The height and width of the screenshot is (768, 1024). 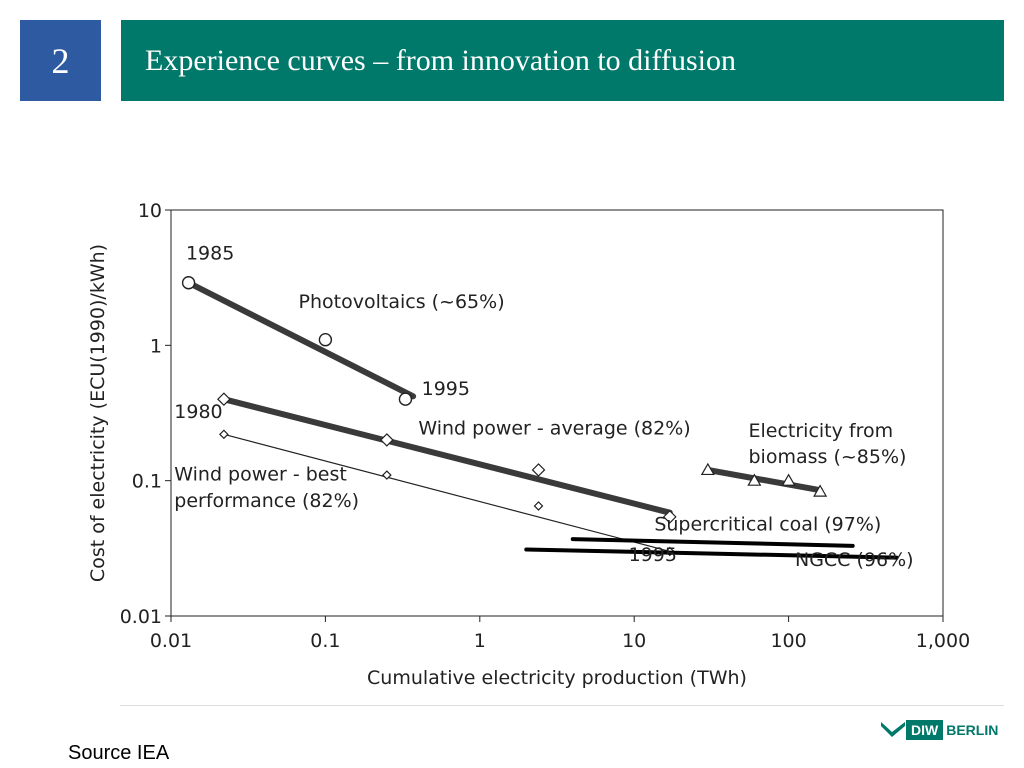 I want to click on annotation-1980: 1980, so click(x=198, y=412).